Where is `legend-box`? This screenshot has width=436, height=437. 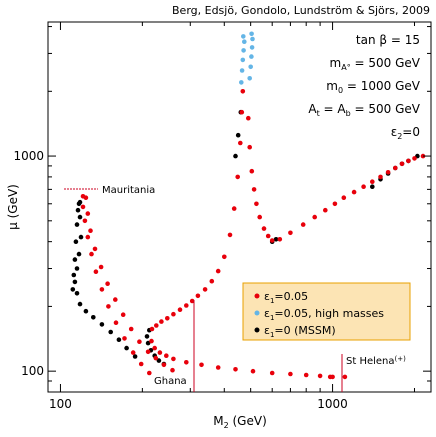 legend-box is located at coordinates (326, 311).